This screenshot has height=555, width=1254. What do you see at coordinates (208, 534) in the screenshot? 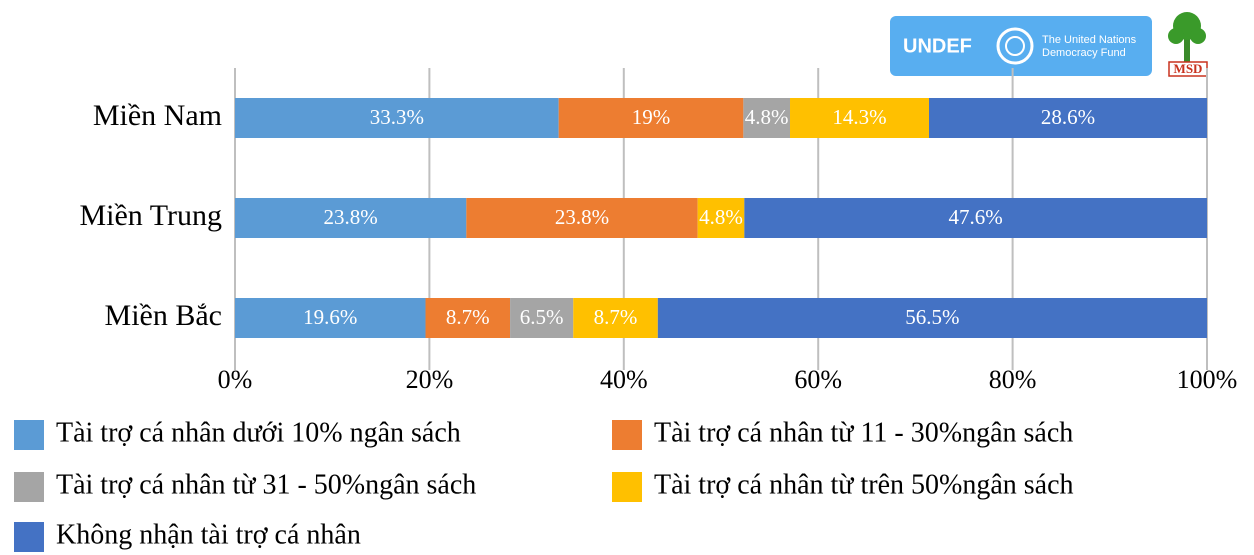
I see `legend-label: Không nhận tài trợ cá nhân` at bounding box center [208, 534].